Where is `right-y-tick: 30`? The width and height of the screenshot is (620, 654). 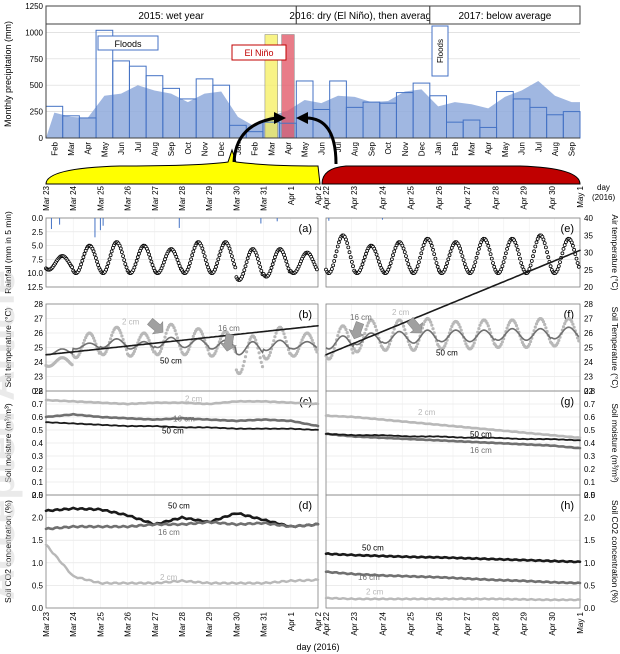 right-y-tick: 30 is located at coordinates (588, 253).